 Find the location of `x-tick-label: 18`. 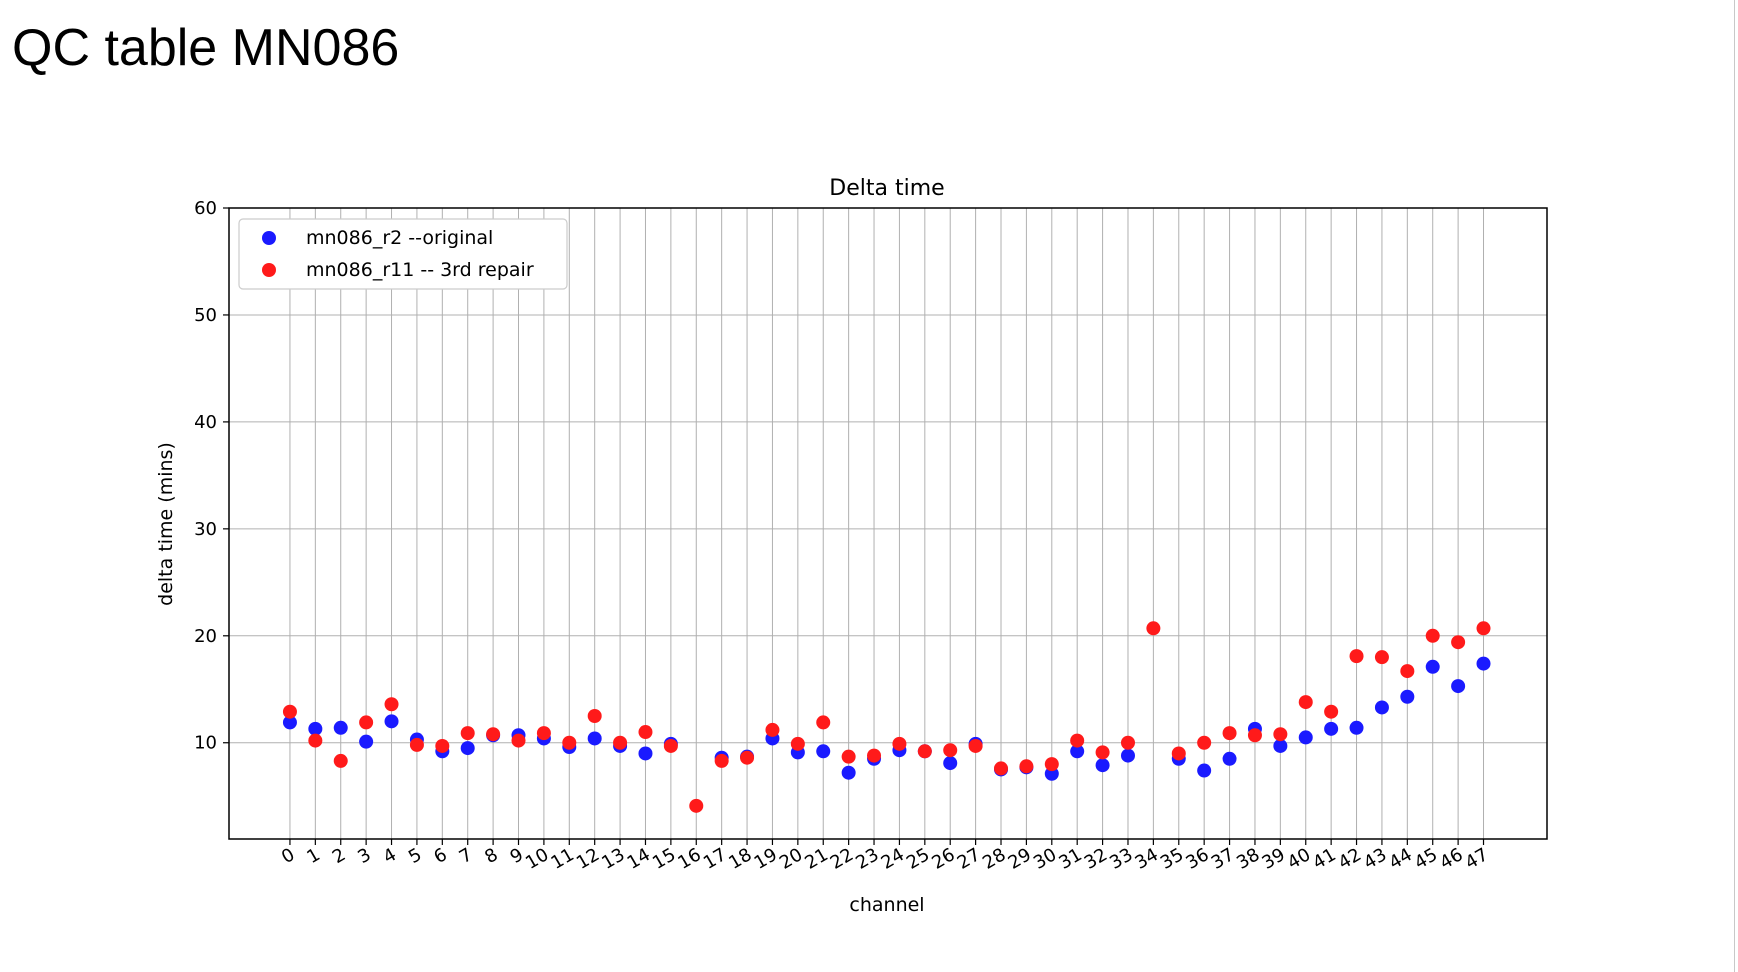

x-tick-label: 18 is located at coordinates (740, 859).